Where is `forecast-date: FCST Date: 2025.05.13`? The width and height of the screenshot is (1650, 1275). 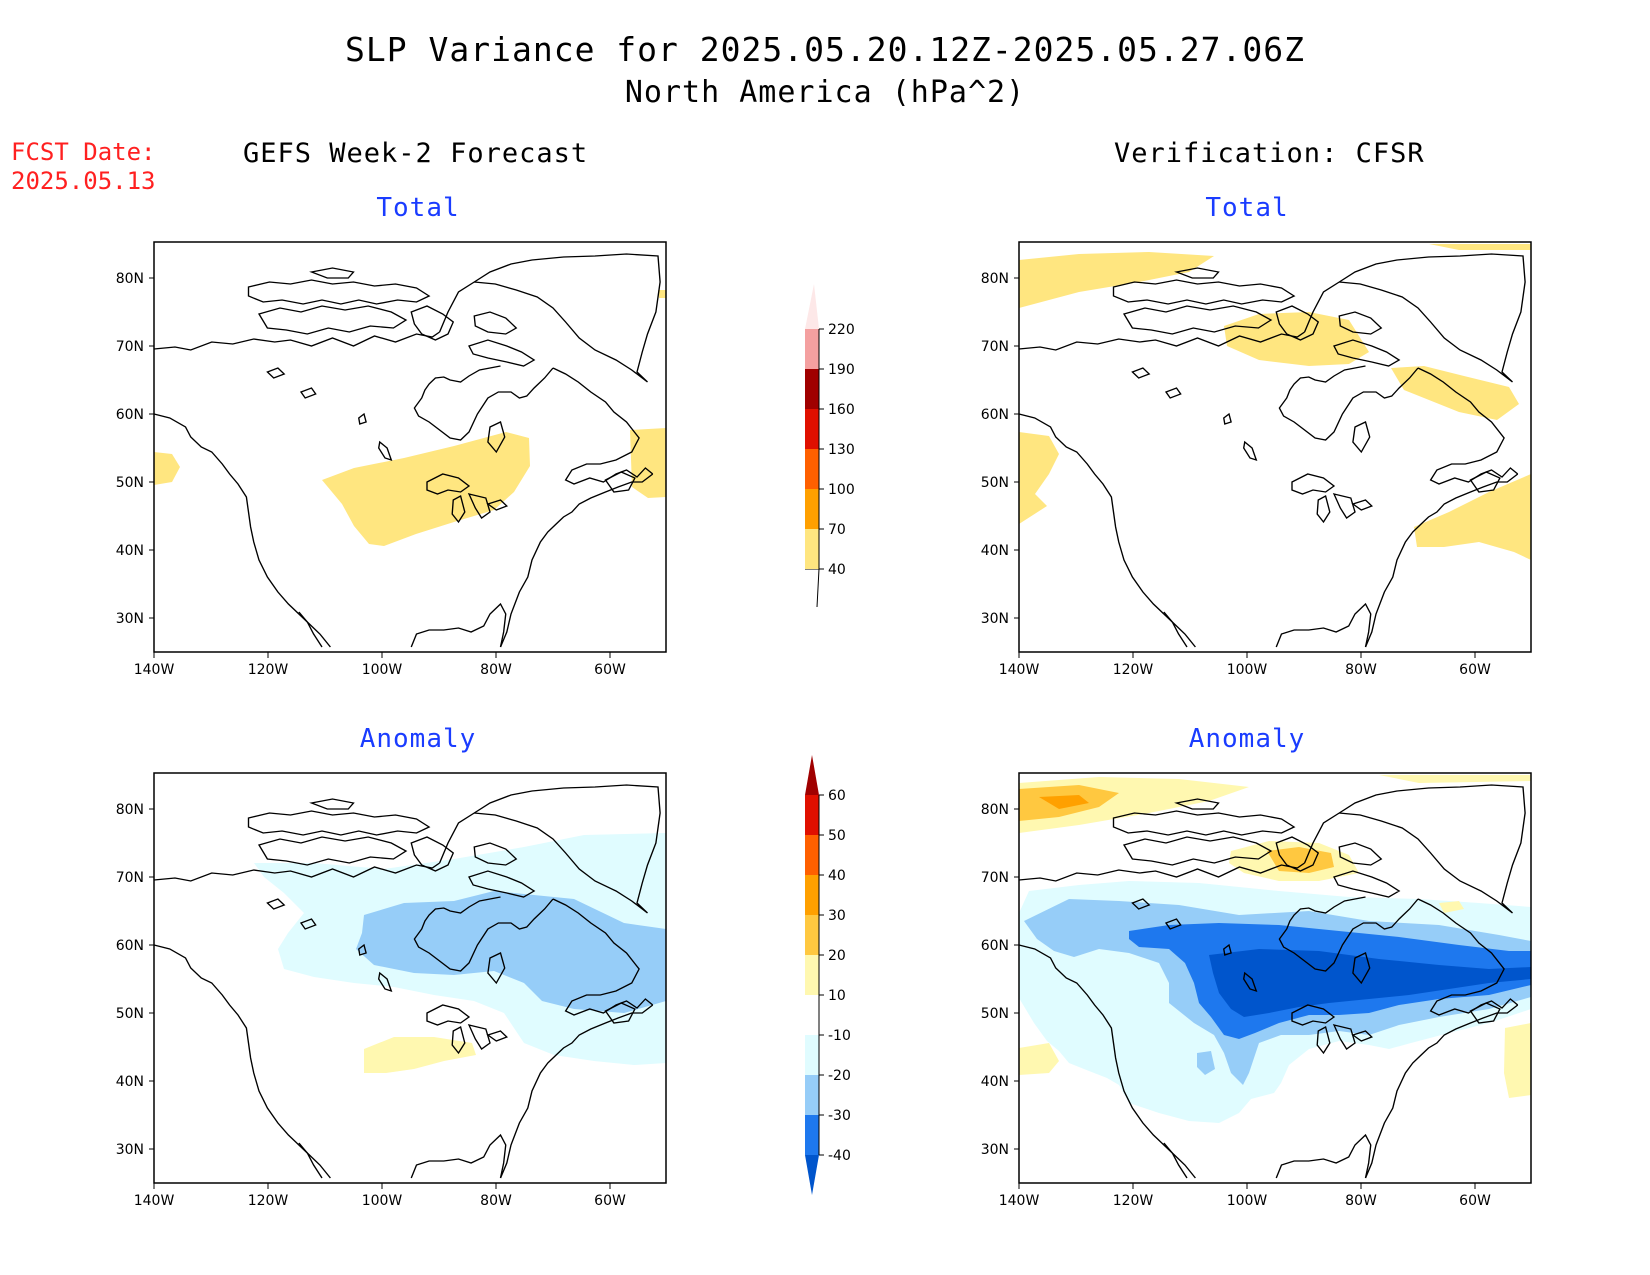 forecast-date: FCST Date: 2025.05.13 is located at coordinates (83, 167).